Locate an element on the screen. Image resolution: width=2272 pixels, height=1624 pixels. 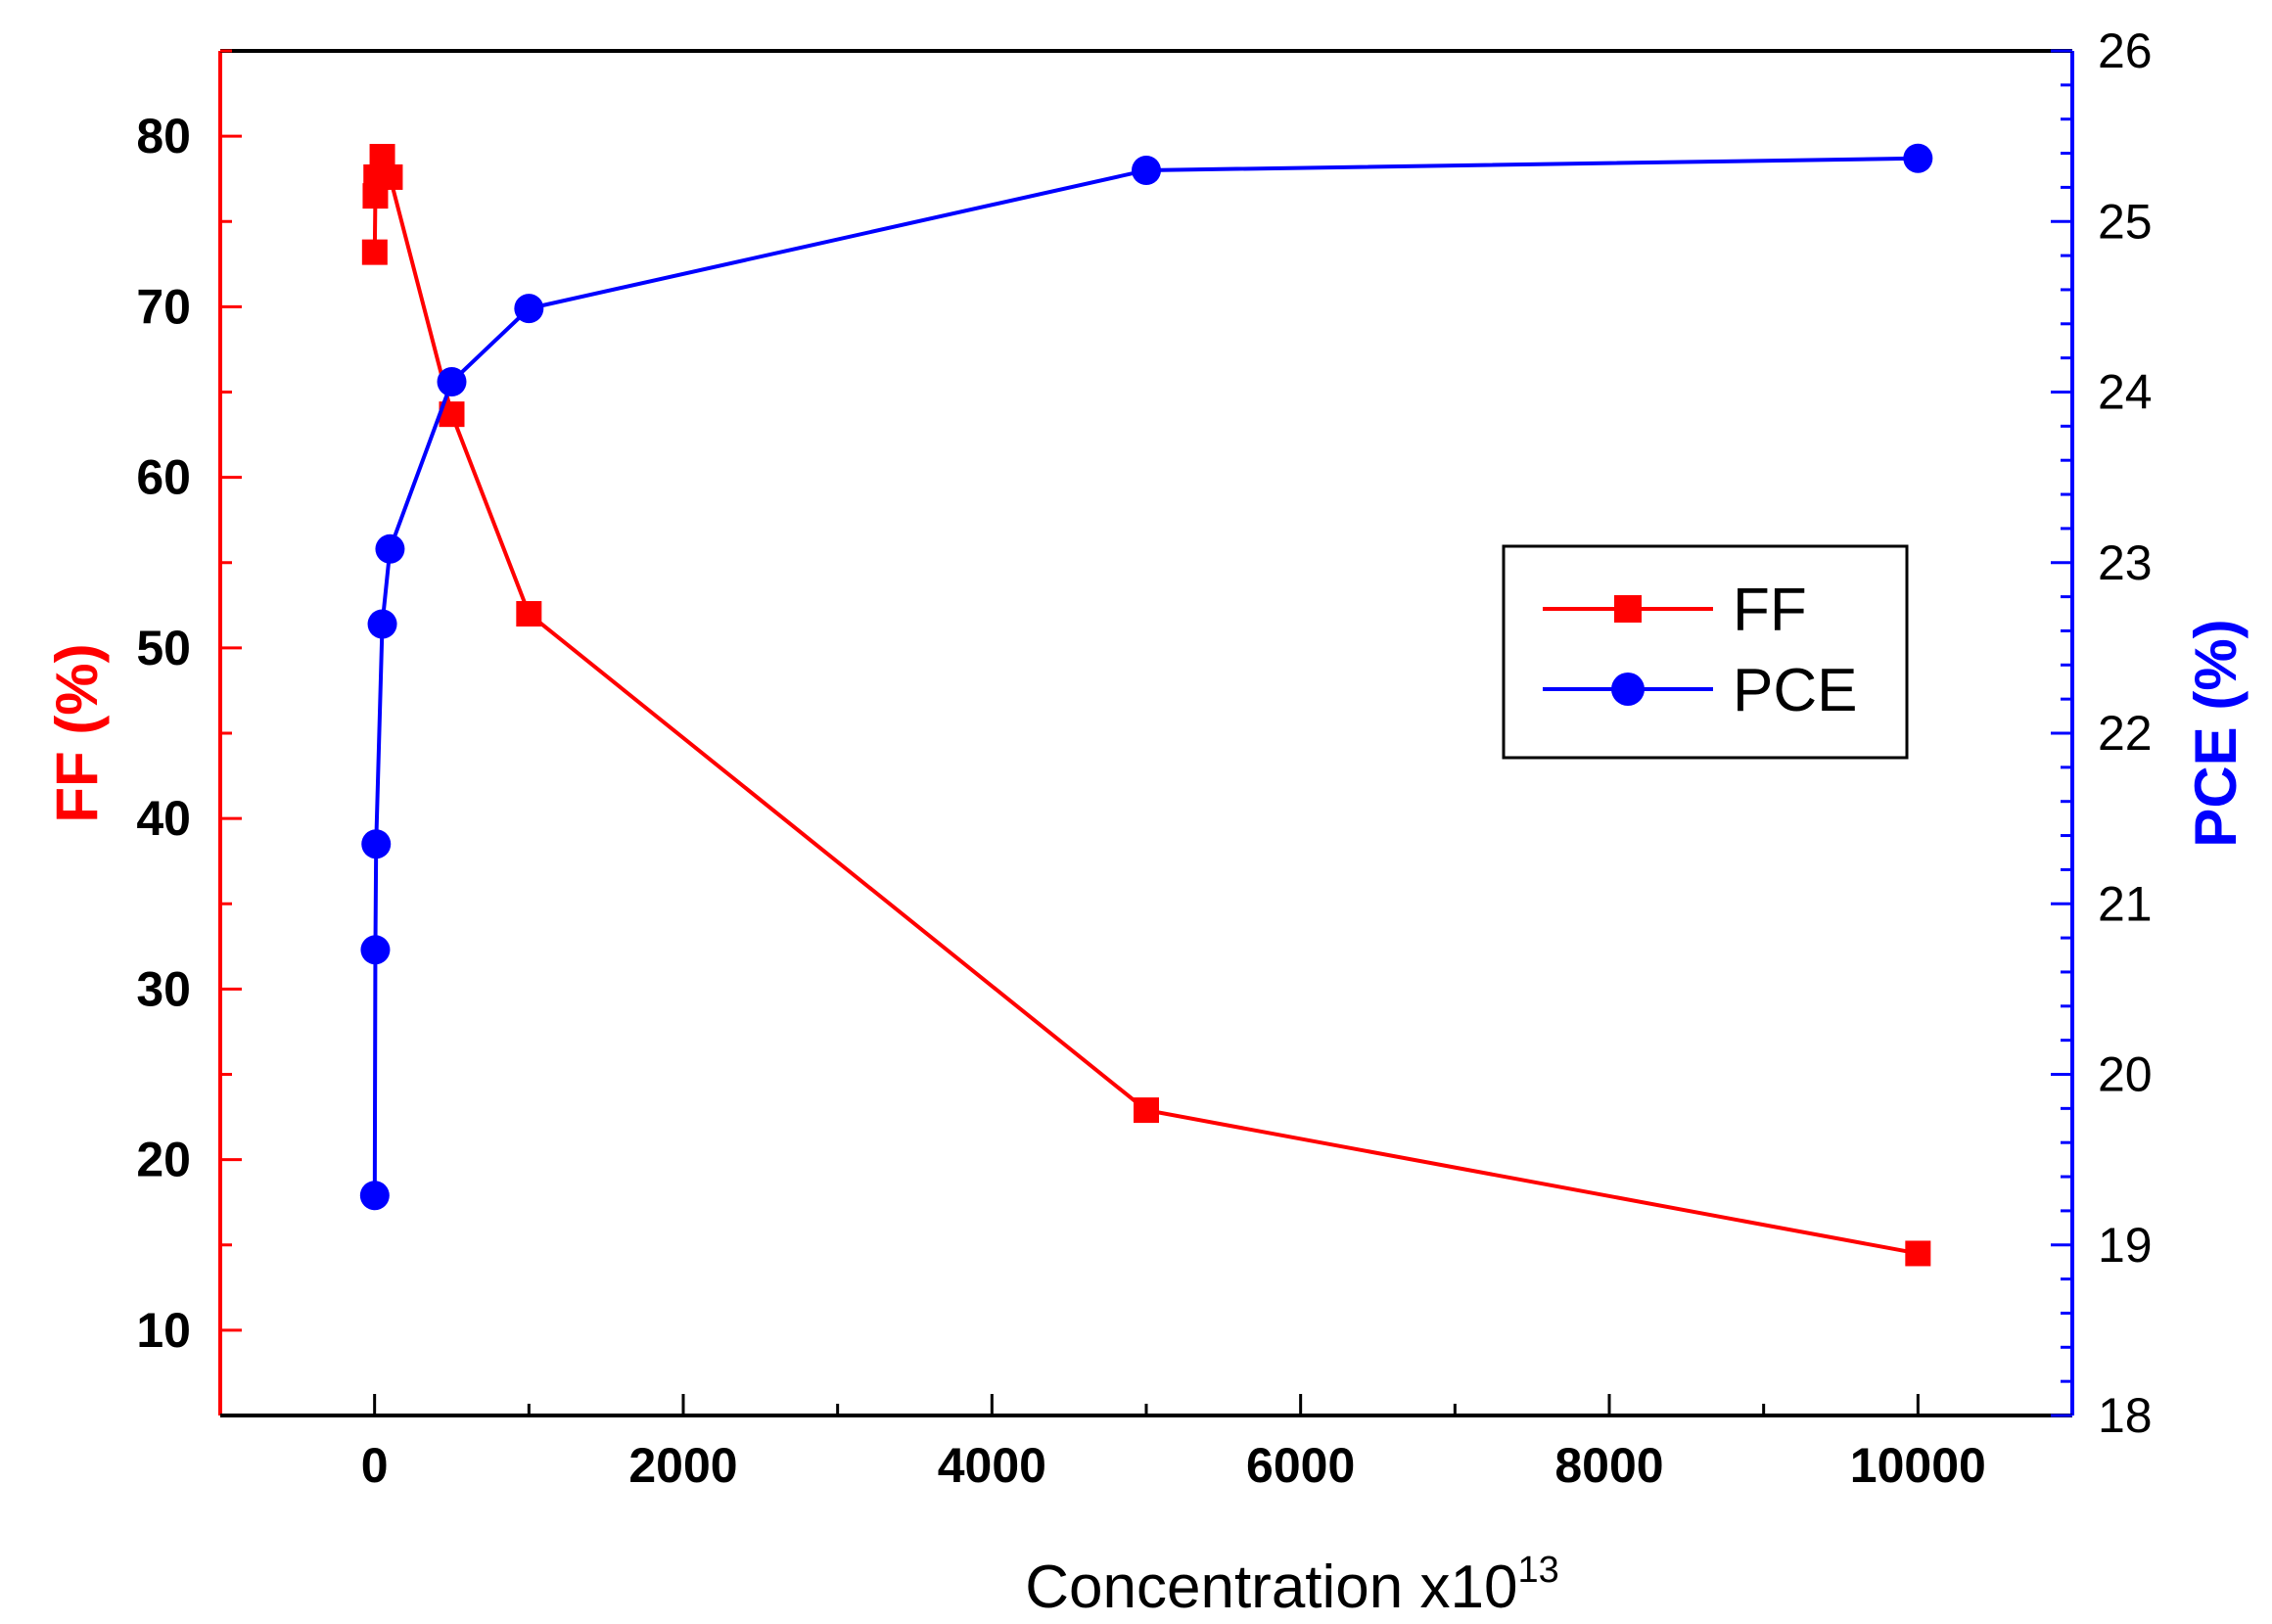
y-right-tick-label: 25 is located at coordinates (2125, 221).